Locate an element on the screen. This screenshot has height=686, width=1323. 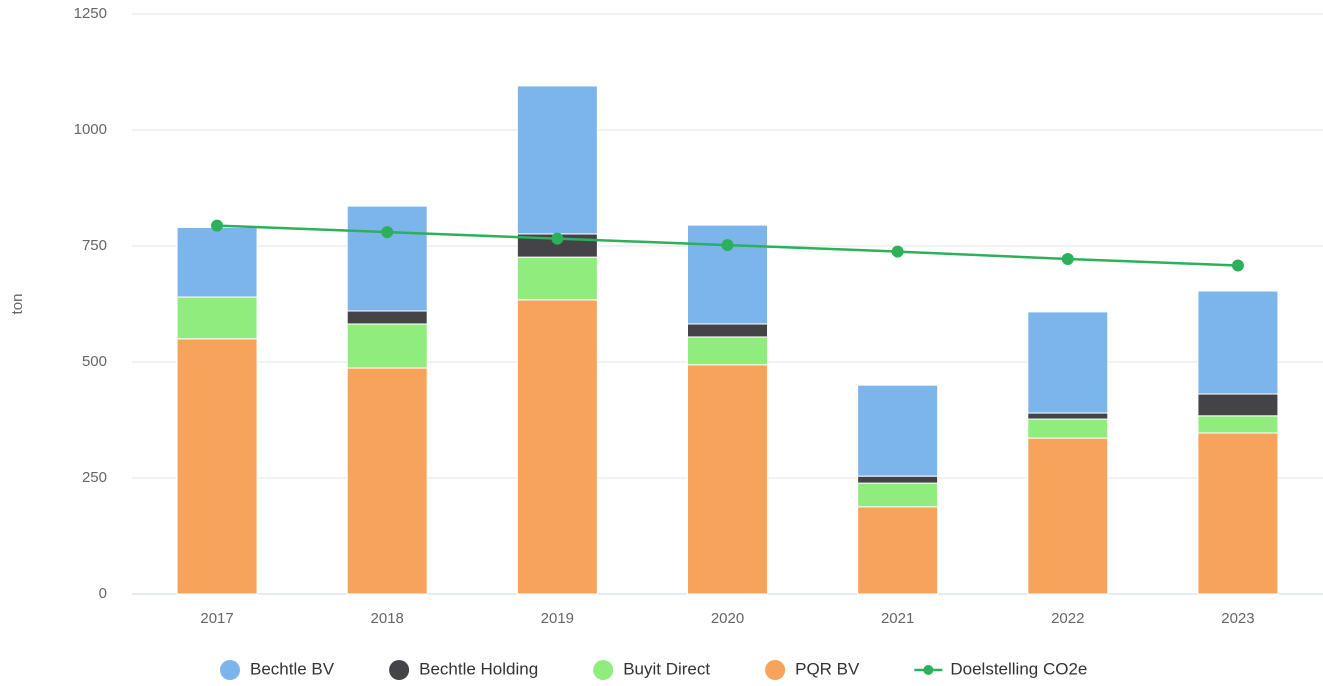
y-tick-label: 0 is located at coordinates (103, 593).